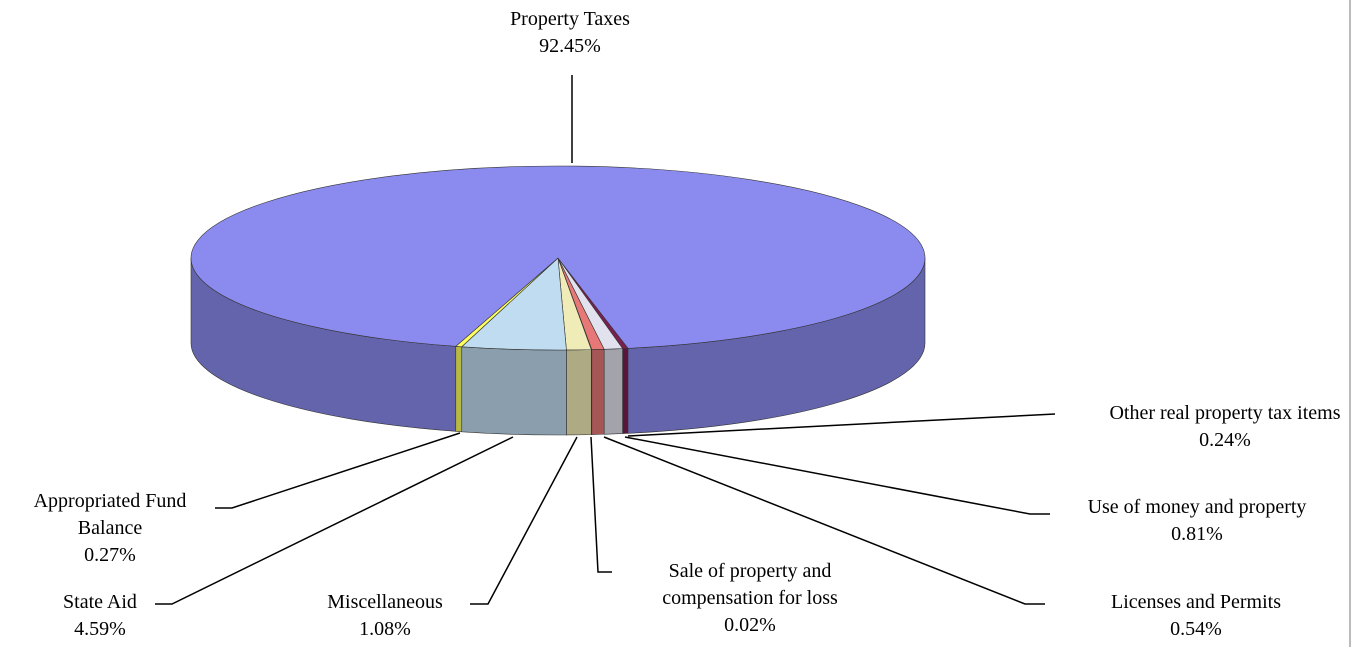 This screenshot has height=647, width=1357. I want to click on label-value: 0.02%, so click(750, 625).